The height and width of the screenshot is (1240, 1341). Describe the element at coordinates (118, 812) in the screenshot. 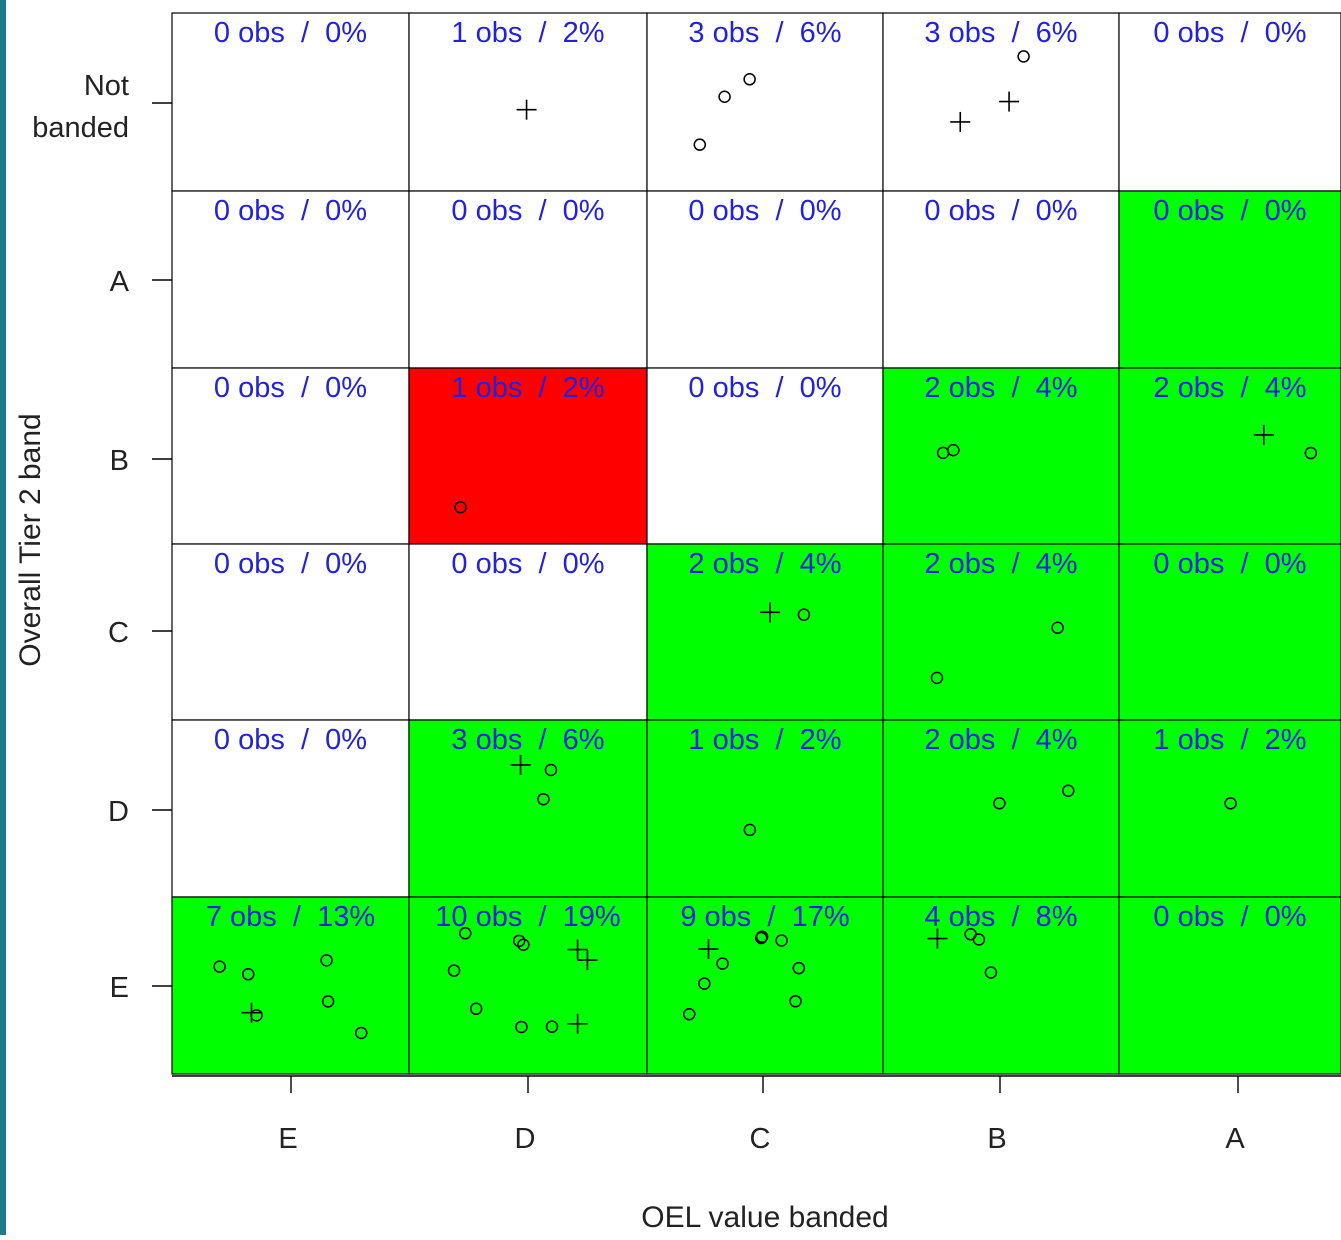

I see `y-tick-label: D` at that location.